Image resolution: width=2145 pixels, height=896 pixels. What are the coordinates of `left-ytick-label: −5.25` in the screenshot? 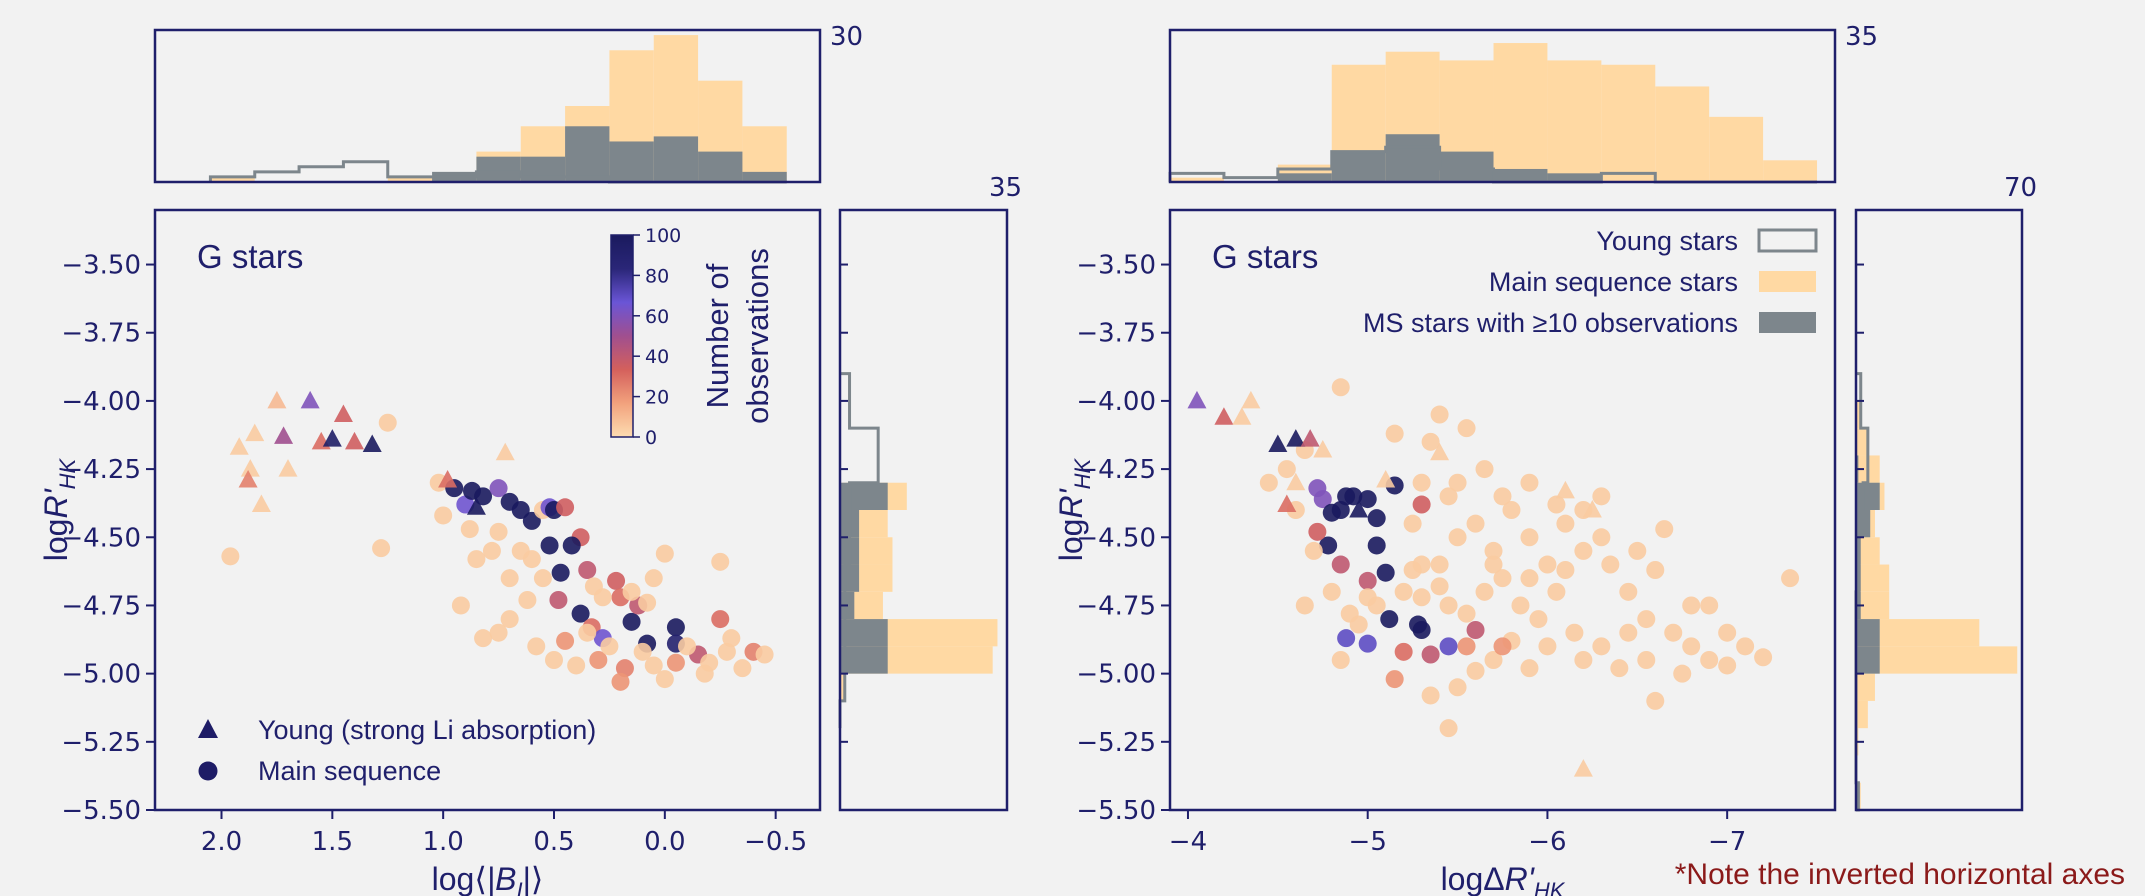 It's located at (101, 743).